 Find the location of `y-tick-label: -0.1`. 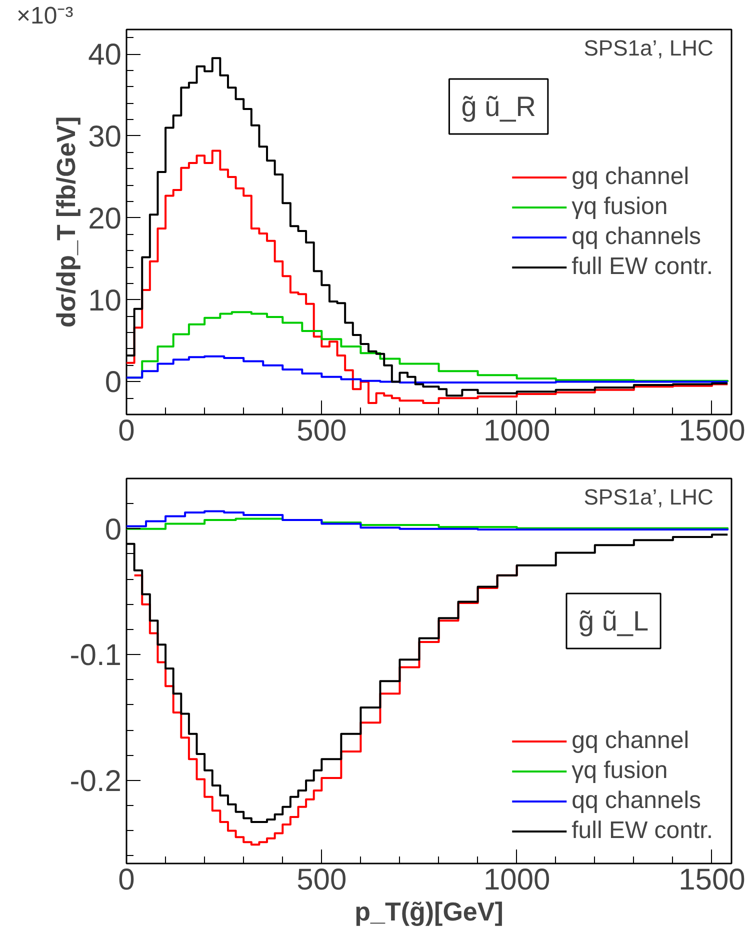

y-tick-label: -0.1 is located at coordinates (96, 655).